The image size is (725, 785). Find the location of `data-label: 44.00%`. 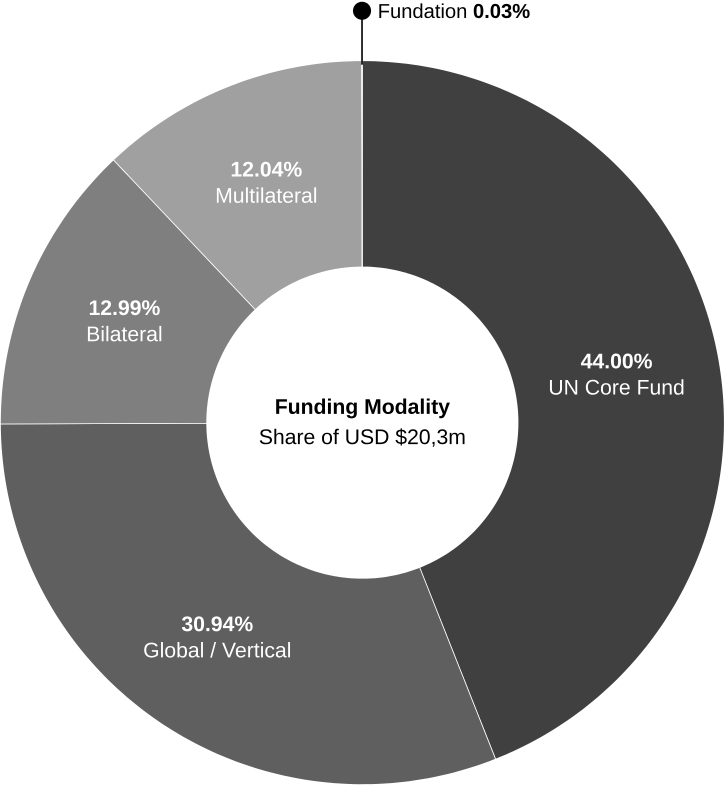

data-label: 44.00% is located at coordinates (616, 361).